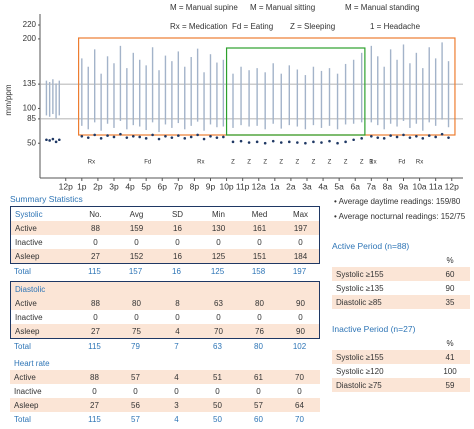 The width and height of the screenshot is (474, 429). I want to click on x-tick-label: 5a, so click(339, 186).